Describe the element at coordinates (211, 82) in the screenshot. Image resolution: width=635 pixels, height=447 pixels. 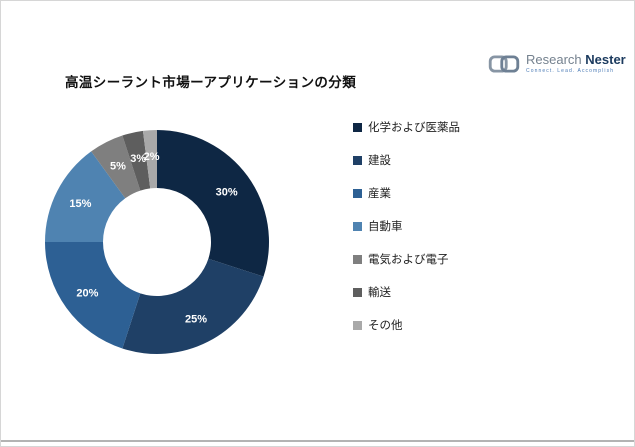
I see `chart-title: 高温シーラント市場ーアプリケーションの分類` at that location.